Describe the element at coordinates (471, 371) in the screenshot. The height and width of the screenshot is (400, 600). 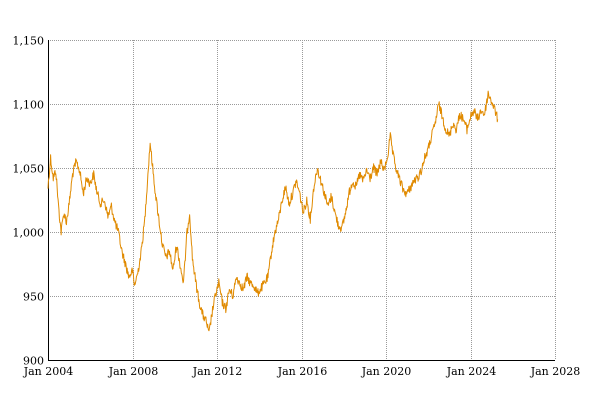
I see `x-tick-label: Jan 2024` at that location.